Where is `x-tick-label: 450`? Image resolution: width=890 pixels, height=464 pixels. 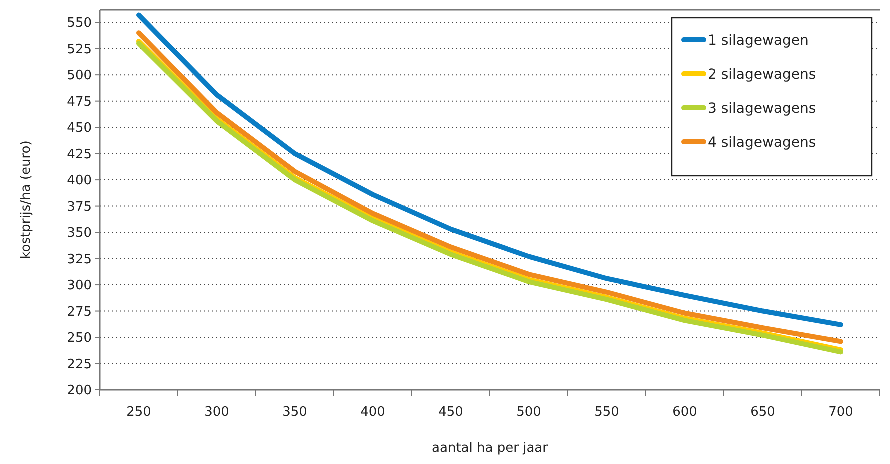
x-tick-label: 450 is located at coordinates (451, 412).